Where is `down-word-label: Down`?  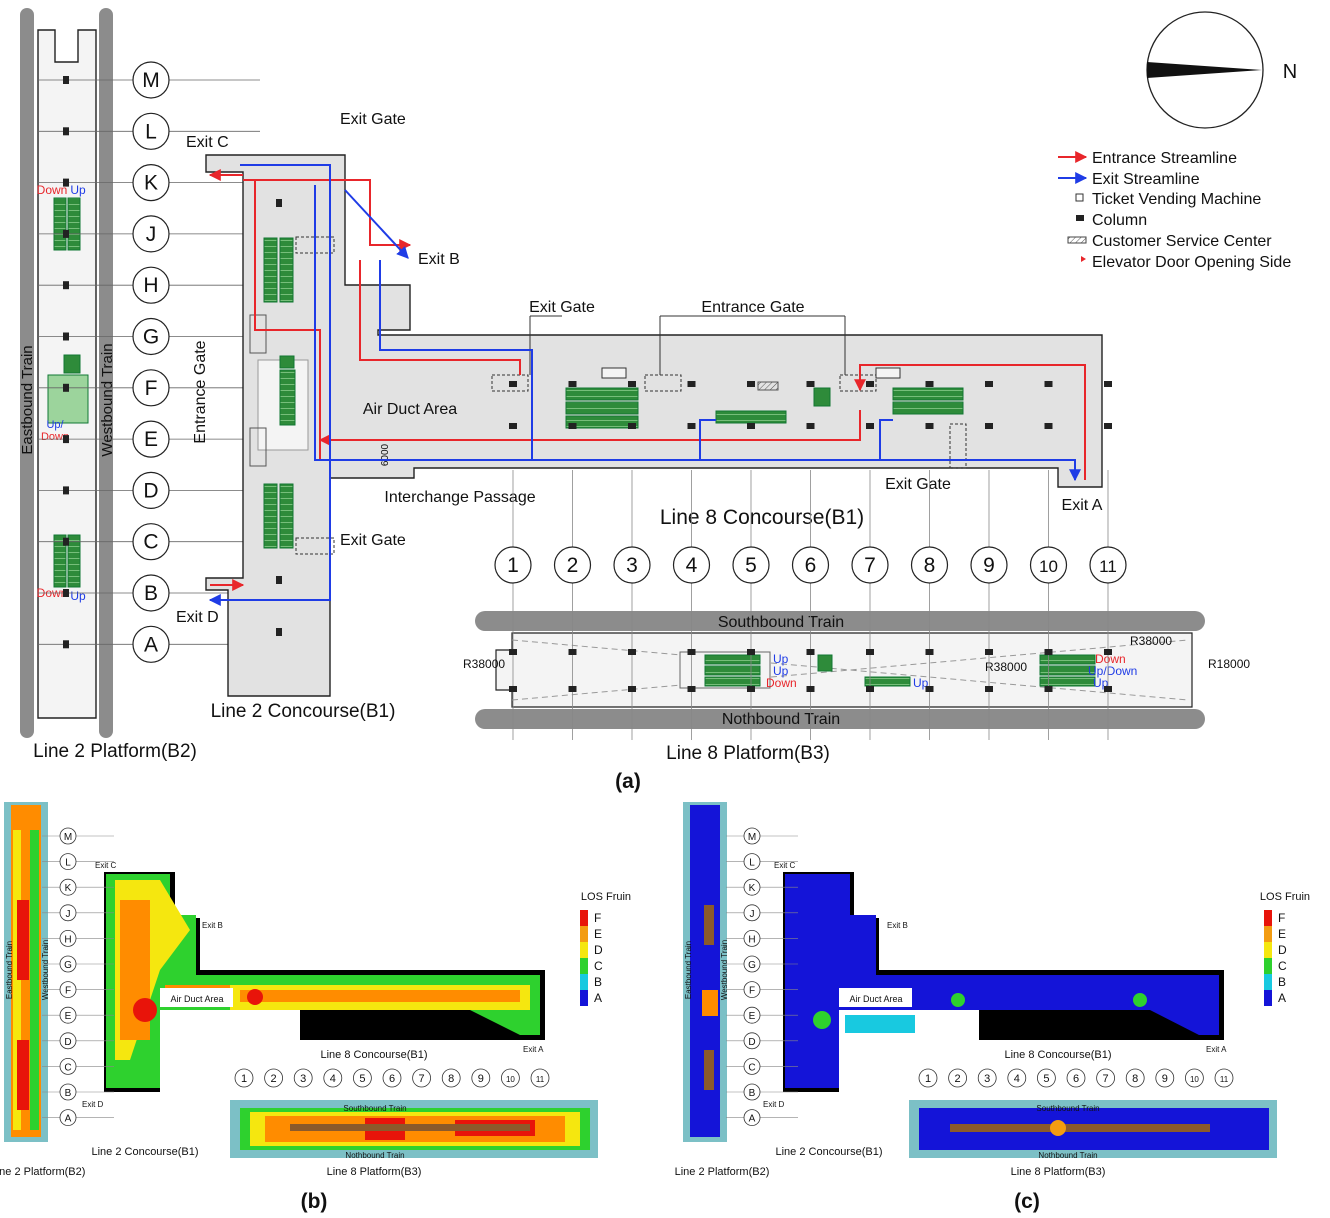 down-word-label: Down is located at coordinates (55, 437).